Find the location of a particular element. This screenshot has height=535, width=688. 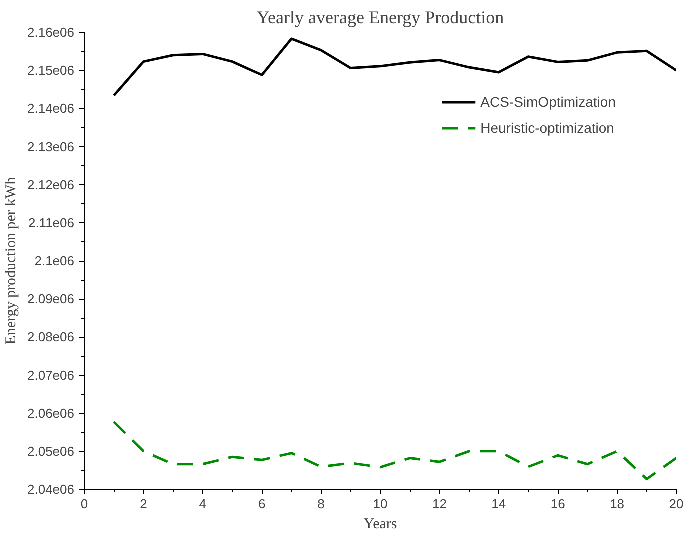

x-axis-title: Years is located at coordinates (381, 524).